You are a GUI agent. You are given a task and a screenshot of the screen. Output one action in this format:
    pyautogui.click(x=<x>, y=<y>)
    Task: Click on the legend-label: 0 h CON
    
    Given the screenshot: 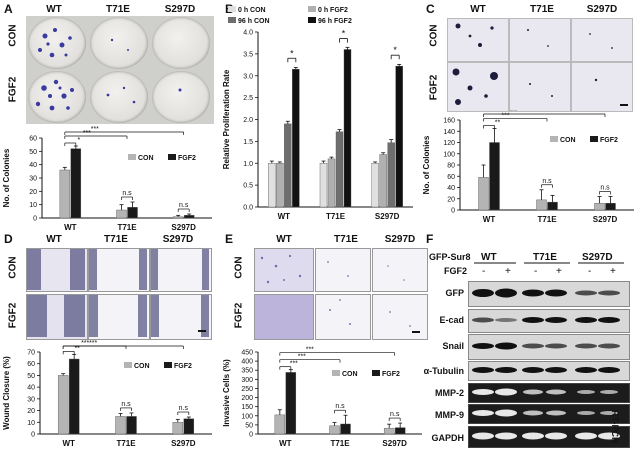 What is the action you would take?
    pyautogui.click(x=252, y=10)
    